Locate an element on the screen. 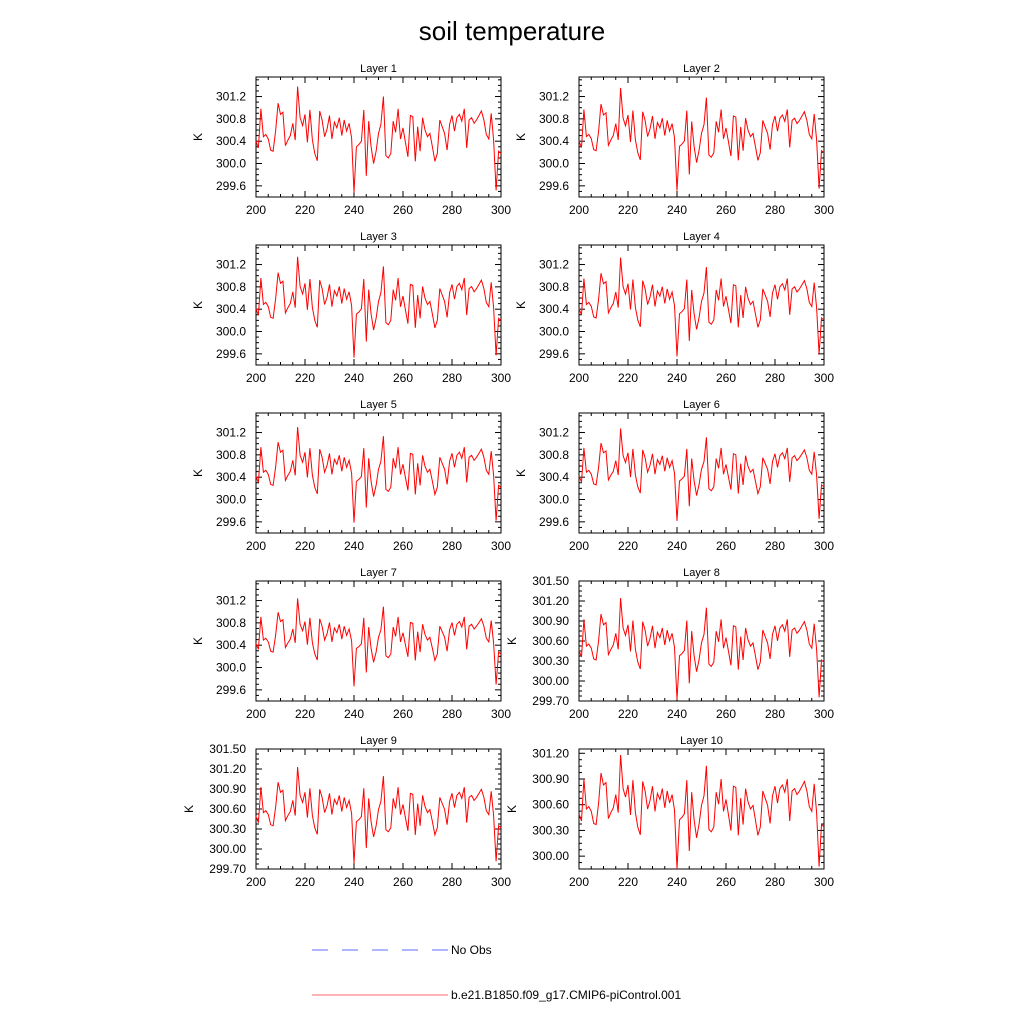 This screenshot has height=1024, width=1024. panel-title: Layer 8 is located at coordinates (701, 573).